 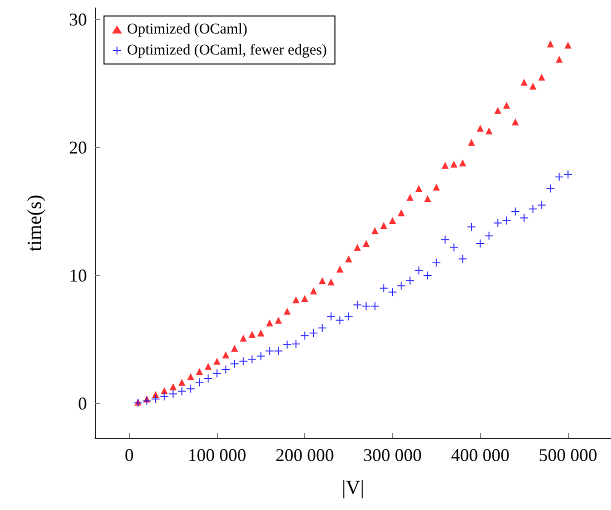 I want to click on x-axis-title: |V|, so click(x=353, y=488).